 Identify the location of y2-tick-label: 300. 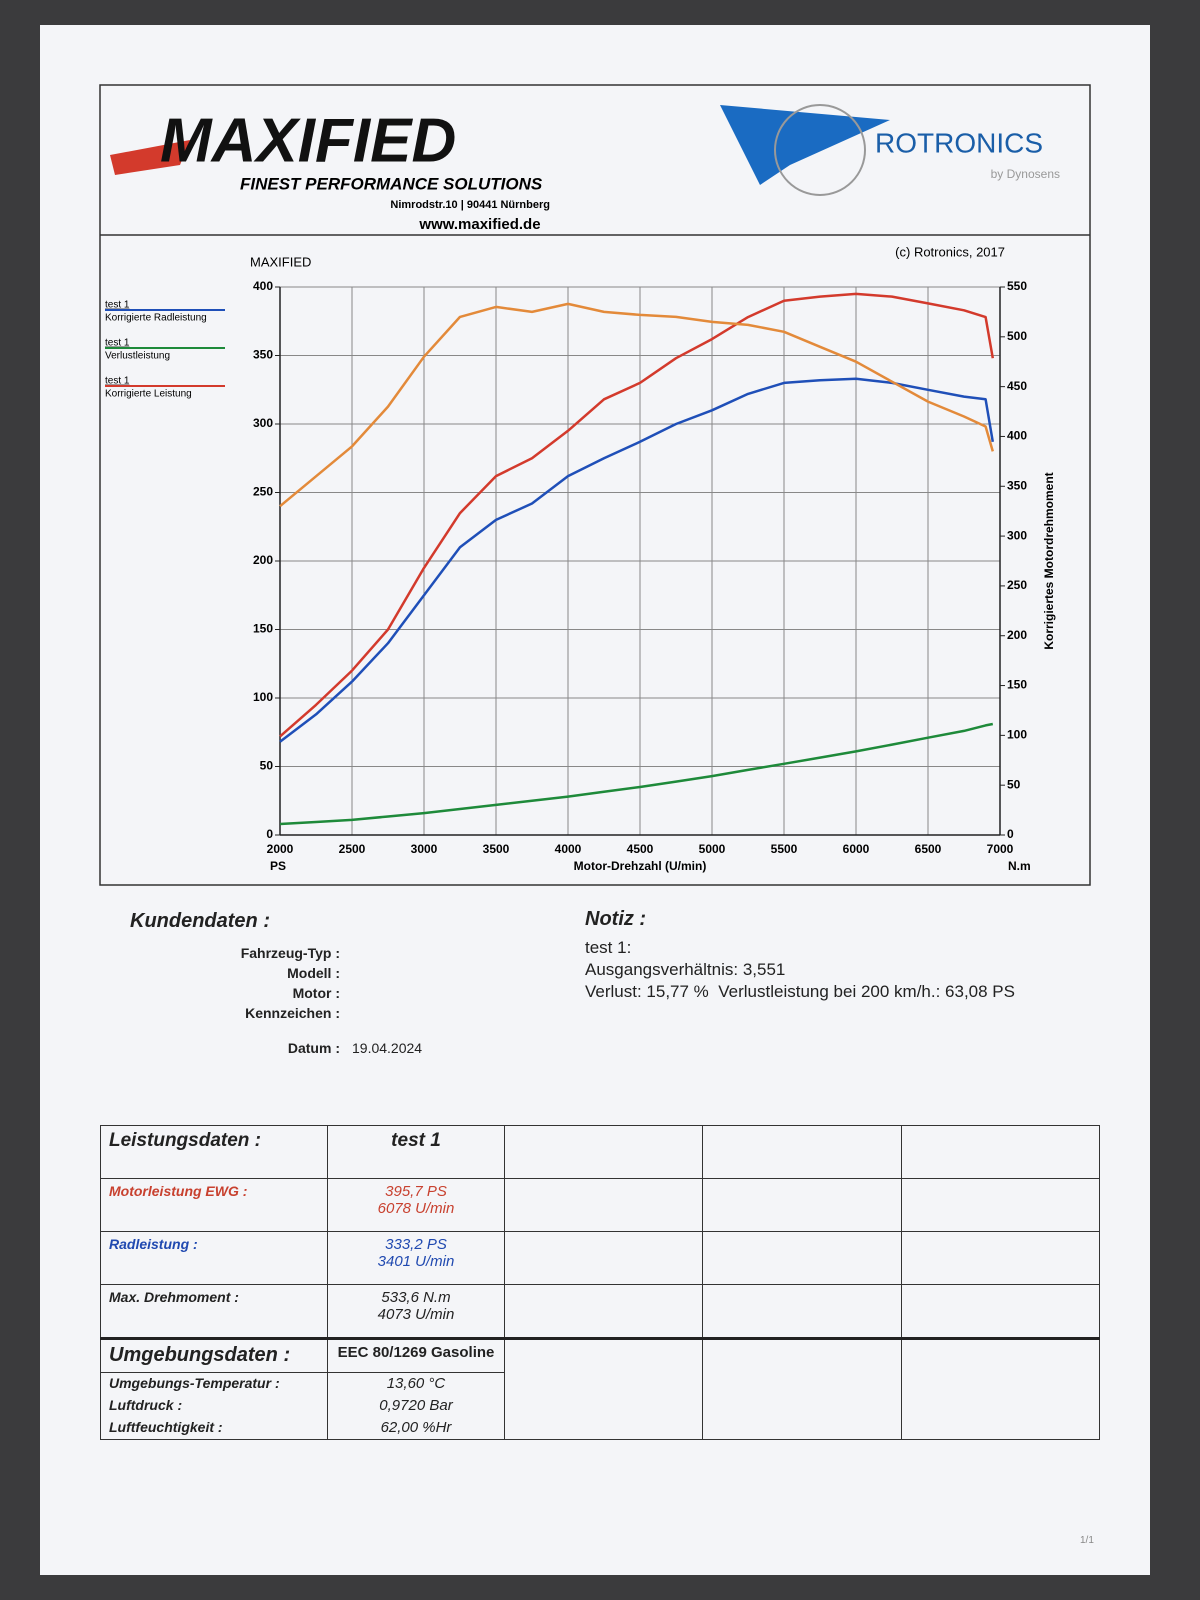
(1017, 535).